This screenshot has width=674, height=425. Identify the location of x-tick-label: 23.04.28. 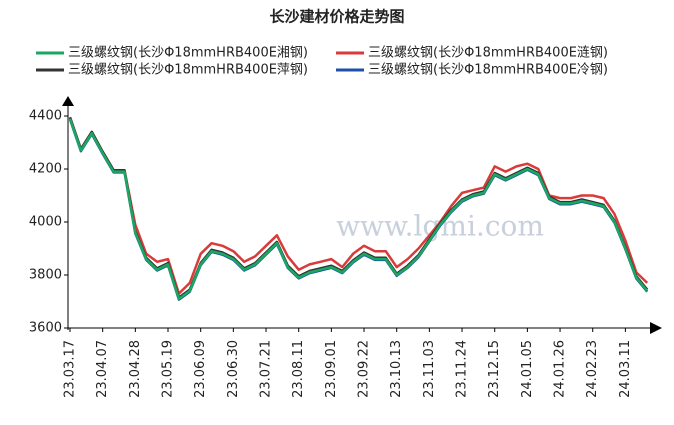
(135, 369).